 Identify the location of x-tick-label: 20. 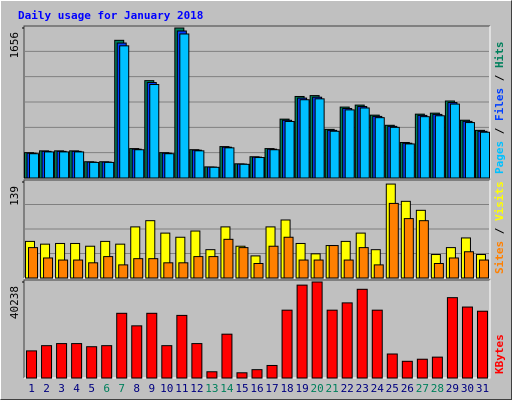
(317, 388).